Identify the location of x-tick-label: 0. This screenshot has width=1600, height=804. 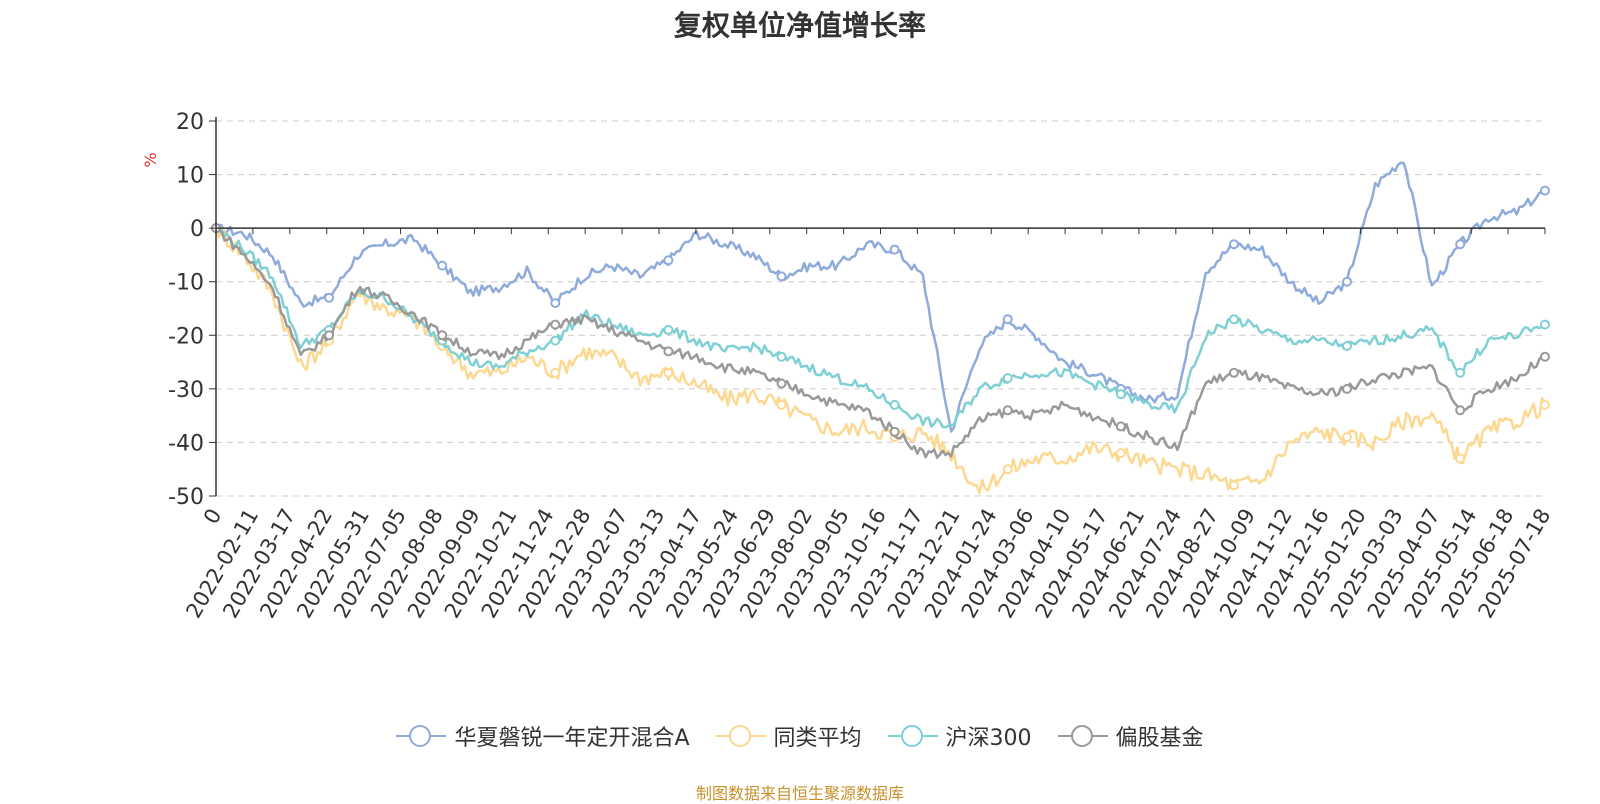
(212, 517).